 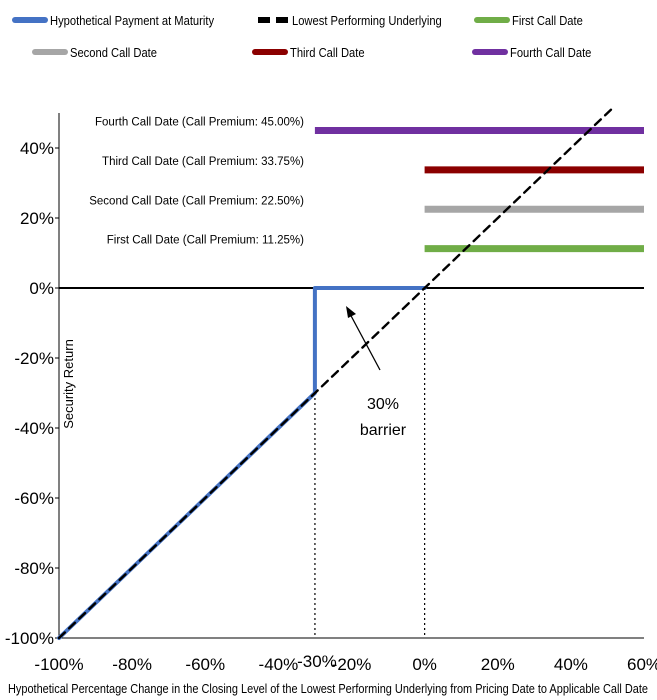 What do you see at coordinates (424, 664) in the screenshot?
I see `x-tick-label: 0%` at bounding box center [424, 664].